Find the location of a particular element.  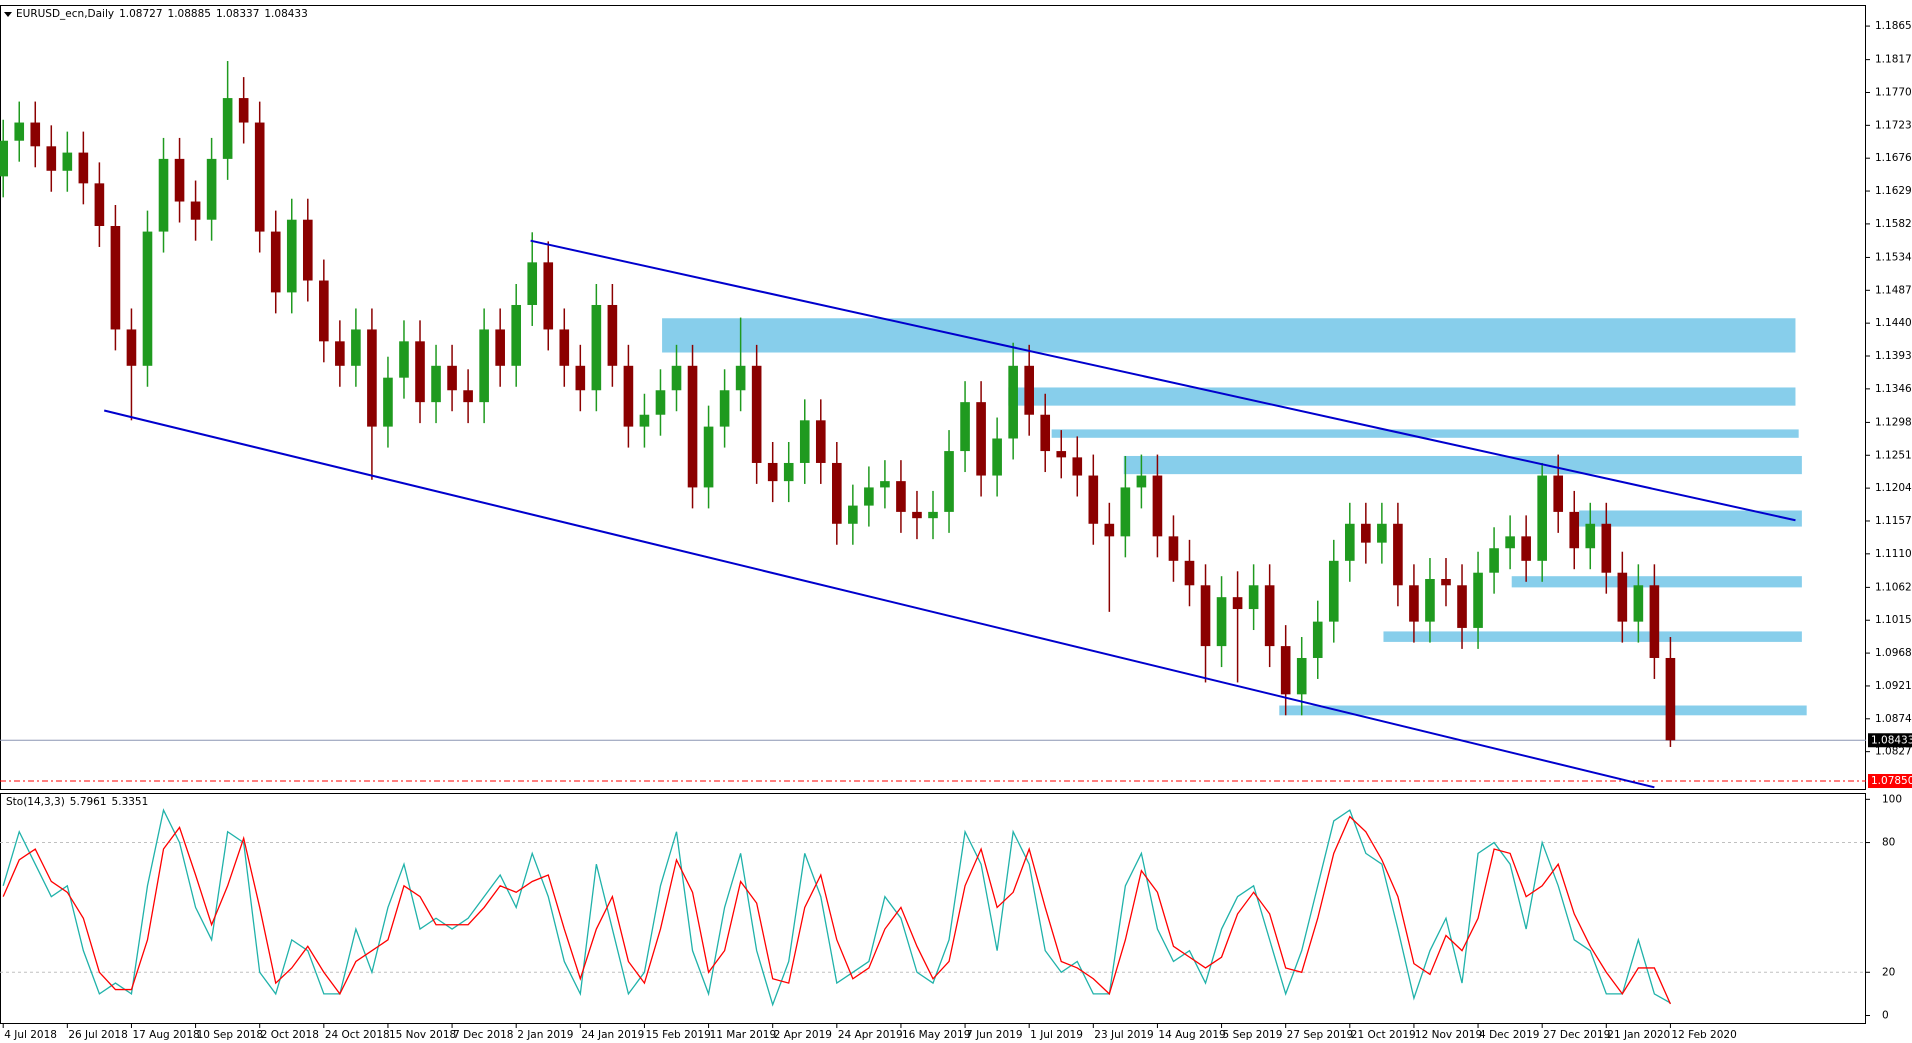

x-tick-label: 16 May 2019 is located at coordinates (936, 1035).